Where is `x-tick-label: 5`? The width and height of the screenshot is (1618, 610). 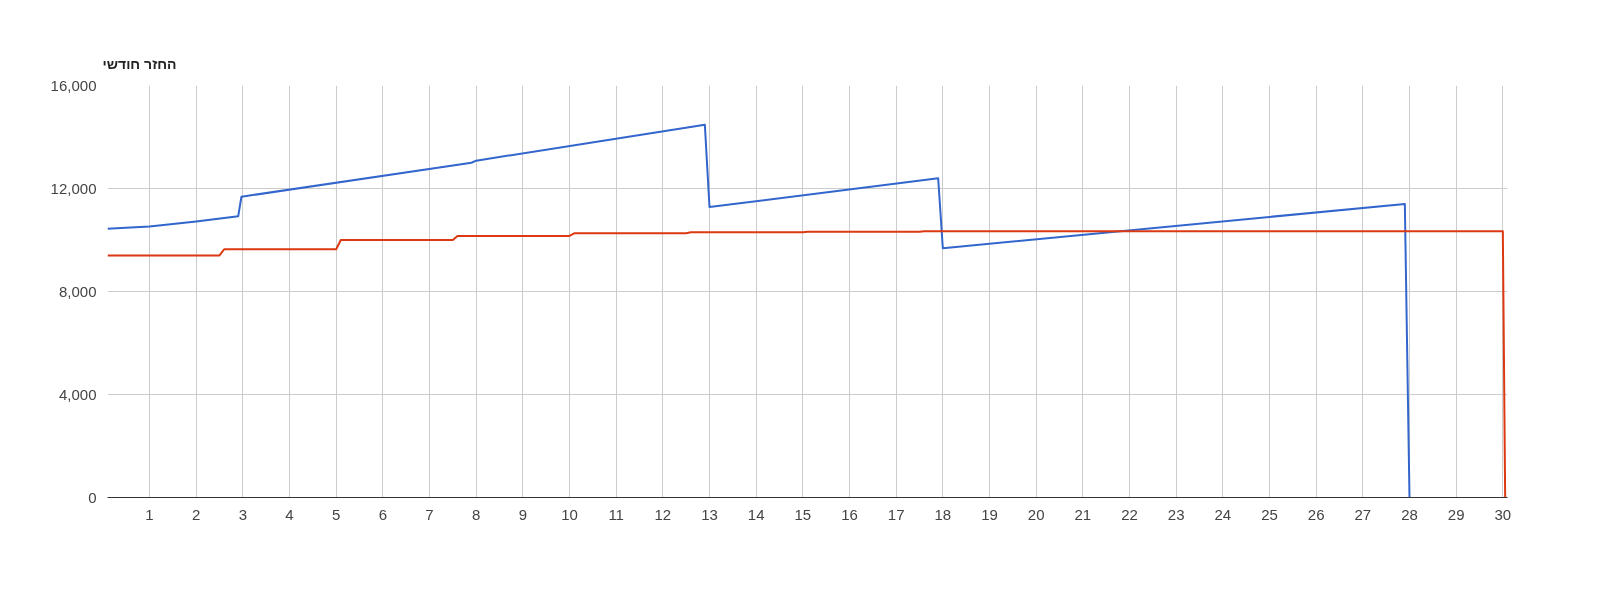 x-tick-label: 5 is located at coordinates (336, 514).